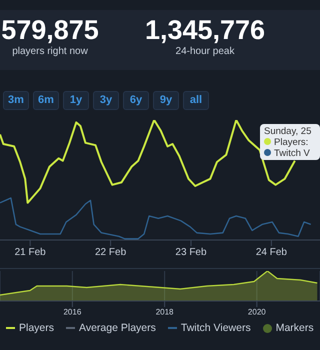 The height and width of the screenshot is (350, 320). What do you see at coordinates (205, 51) in the screenshot?
I see `text: 24-hour peak` at bounding box center [205, 51].